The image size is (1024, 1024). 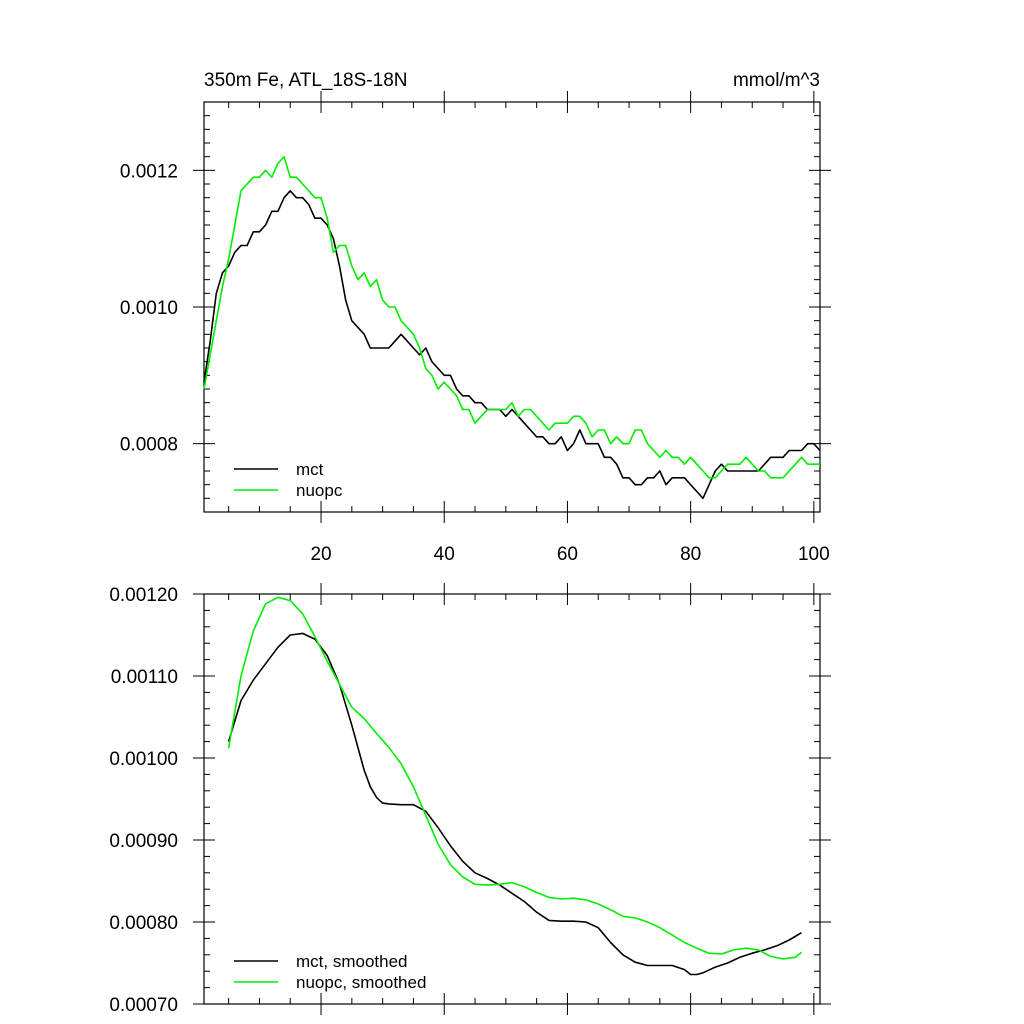 I want to click on top-y-tick-label: 0.0012, so click(x=149, y=171).